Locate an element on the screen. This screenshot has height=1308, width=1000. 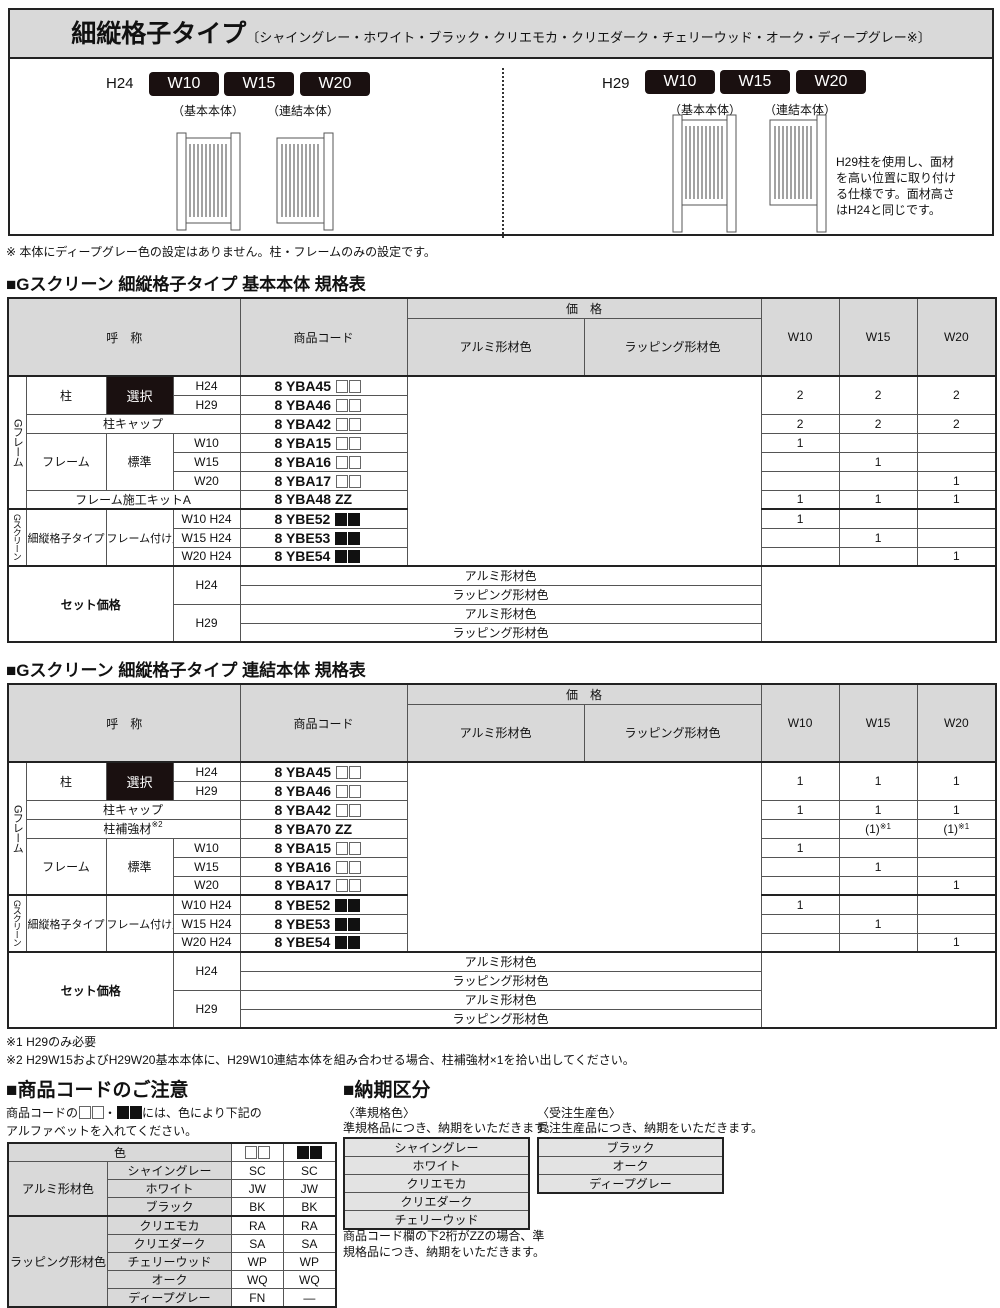
cap-label: 柱キャップ is located at coordinates (133, 423).